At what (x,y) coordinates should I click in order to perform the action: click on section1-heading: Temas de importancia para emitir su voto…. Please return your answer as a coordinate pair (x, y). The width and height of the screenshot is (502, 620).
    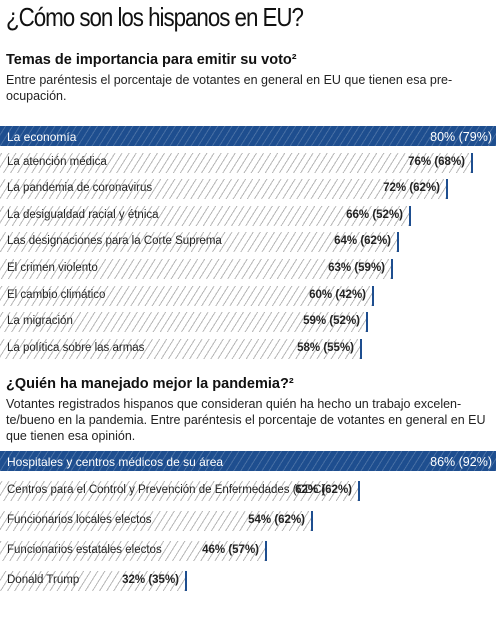
    Looking at the image, I should click on (151, 60).